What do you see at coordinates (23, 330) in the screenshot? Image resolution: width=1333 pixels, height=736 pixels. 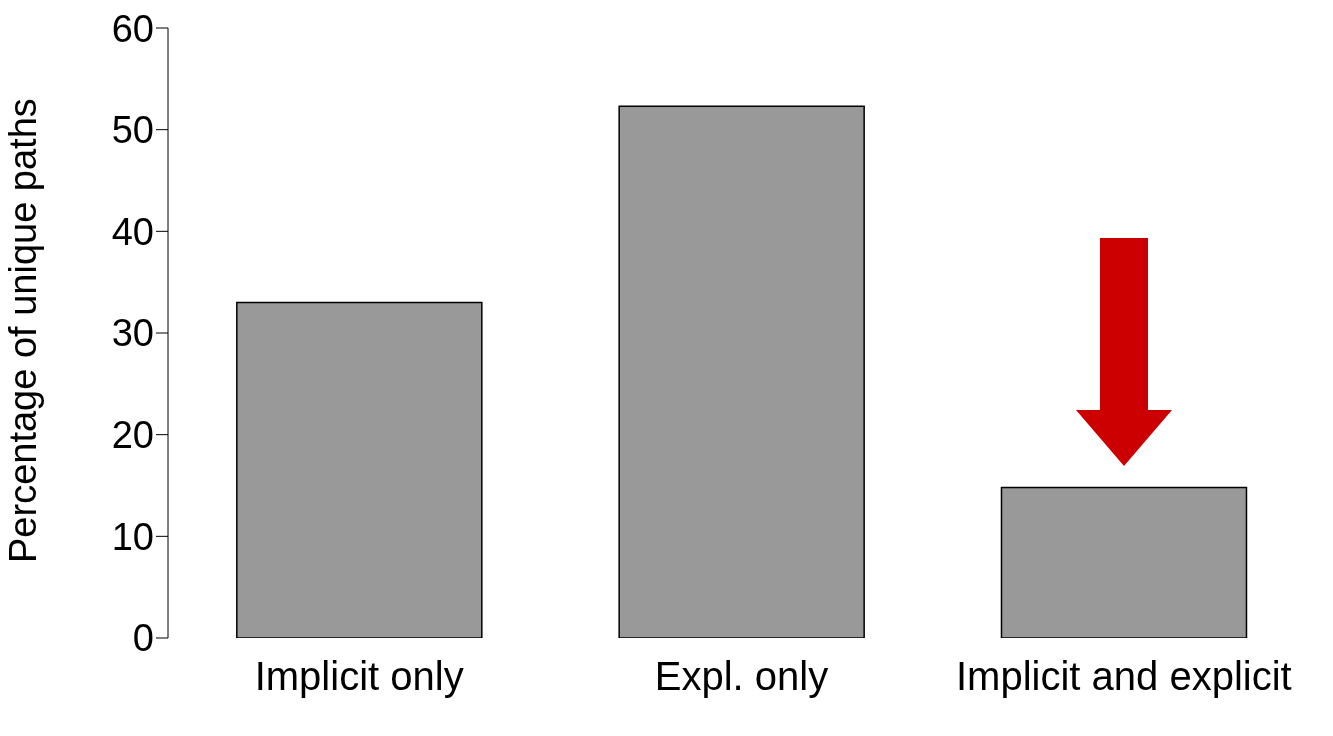 I see `y-axis-title: Percentage of unique paths` at bounding box center [23, 330].